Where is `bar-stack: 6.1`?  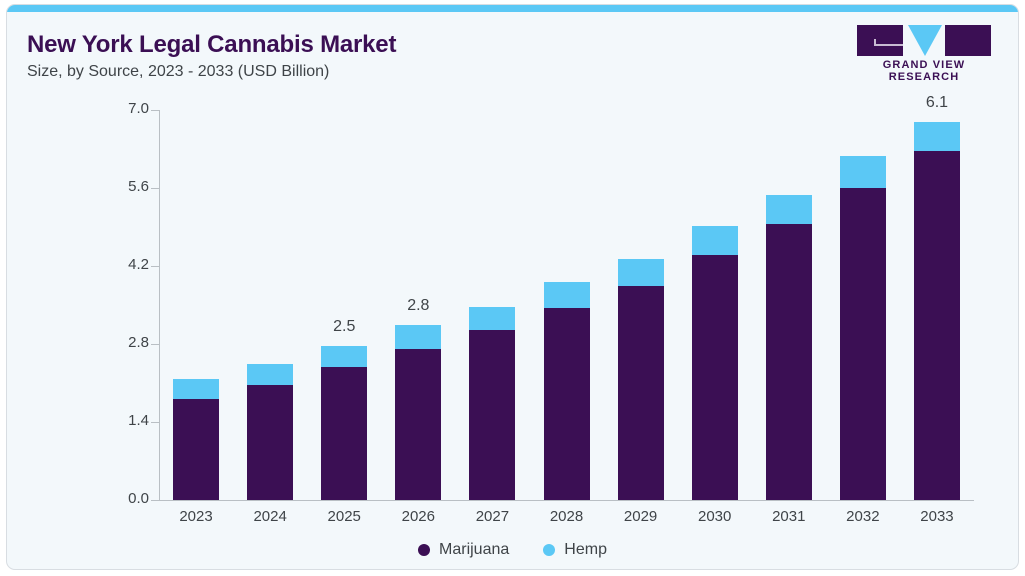 bar-stack: 6.1 is located at coordinates (936, 297).